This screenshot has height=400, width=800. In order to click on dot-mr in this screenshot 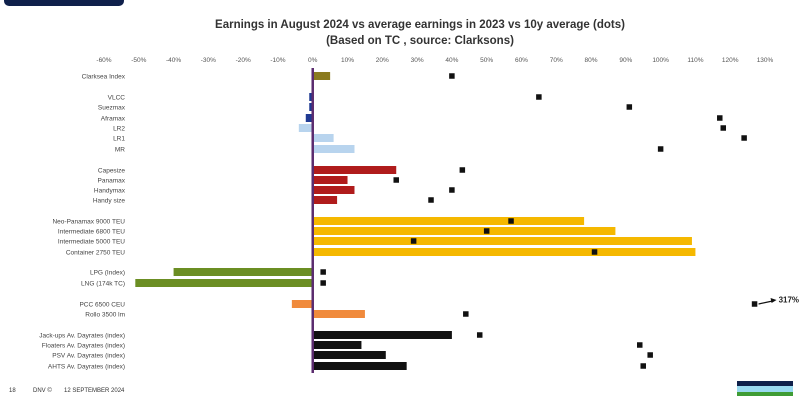, I will do `click(660, 149)`.